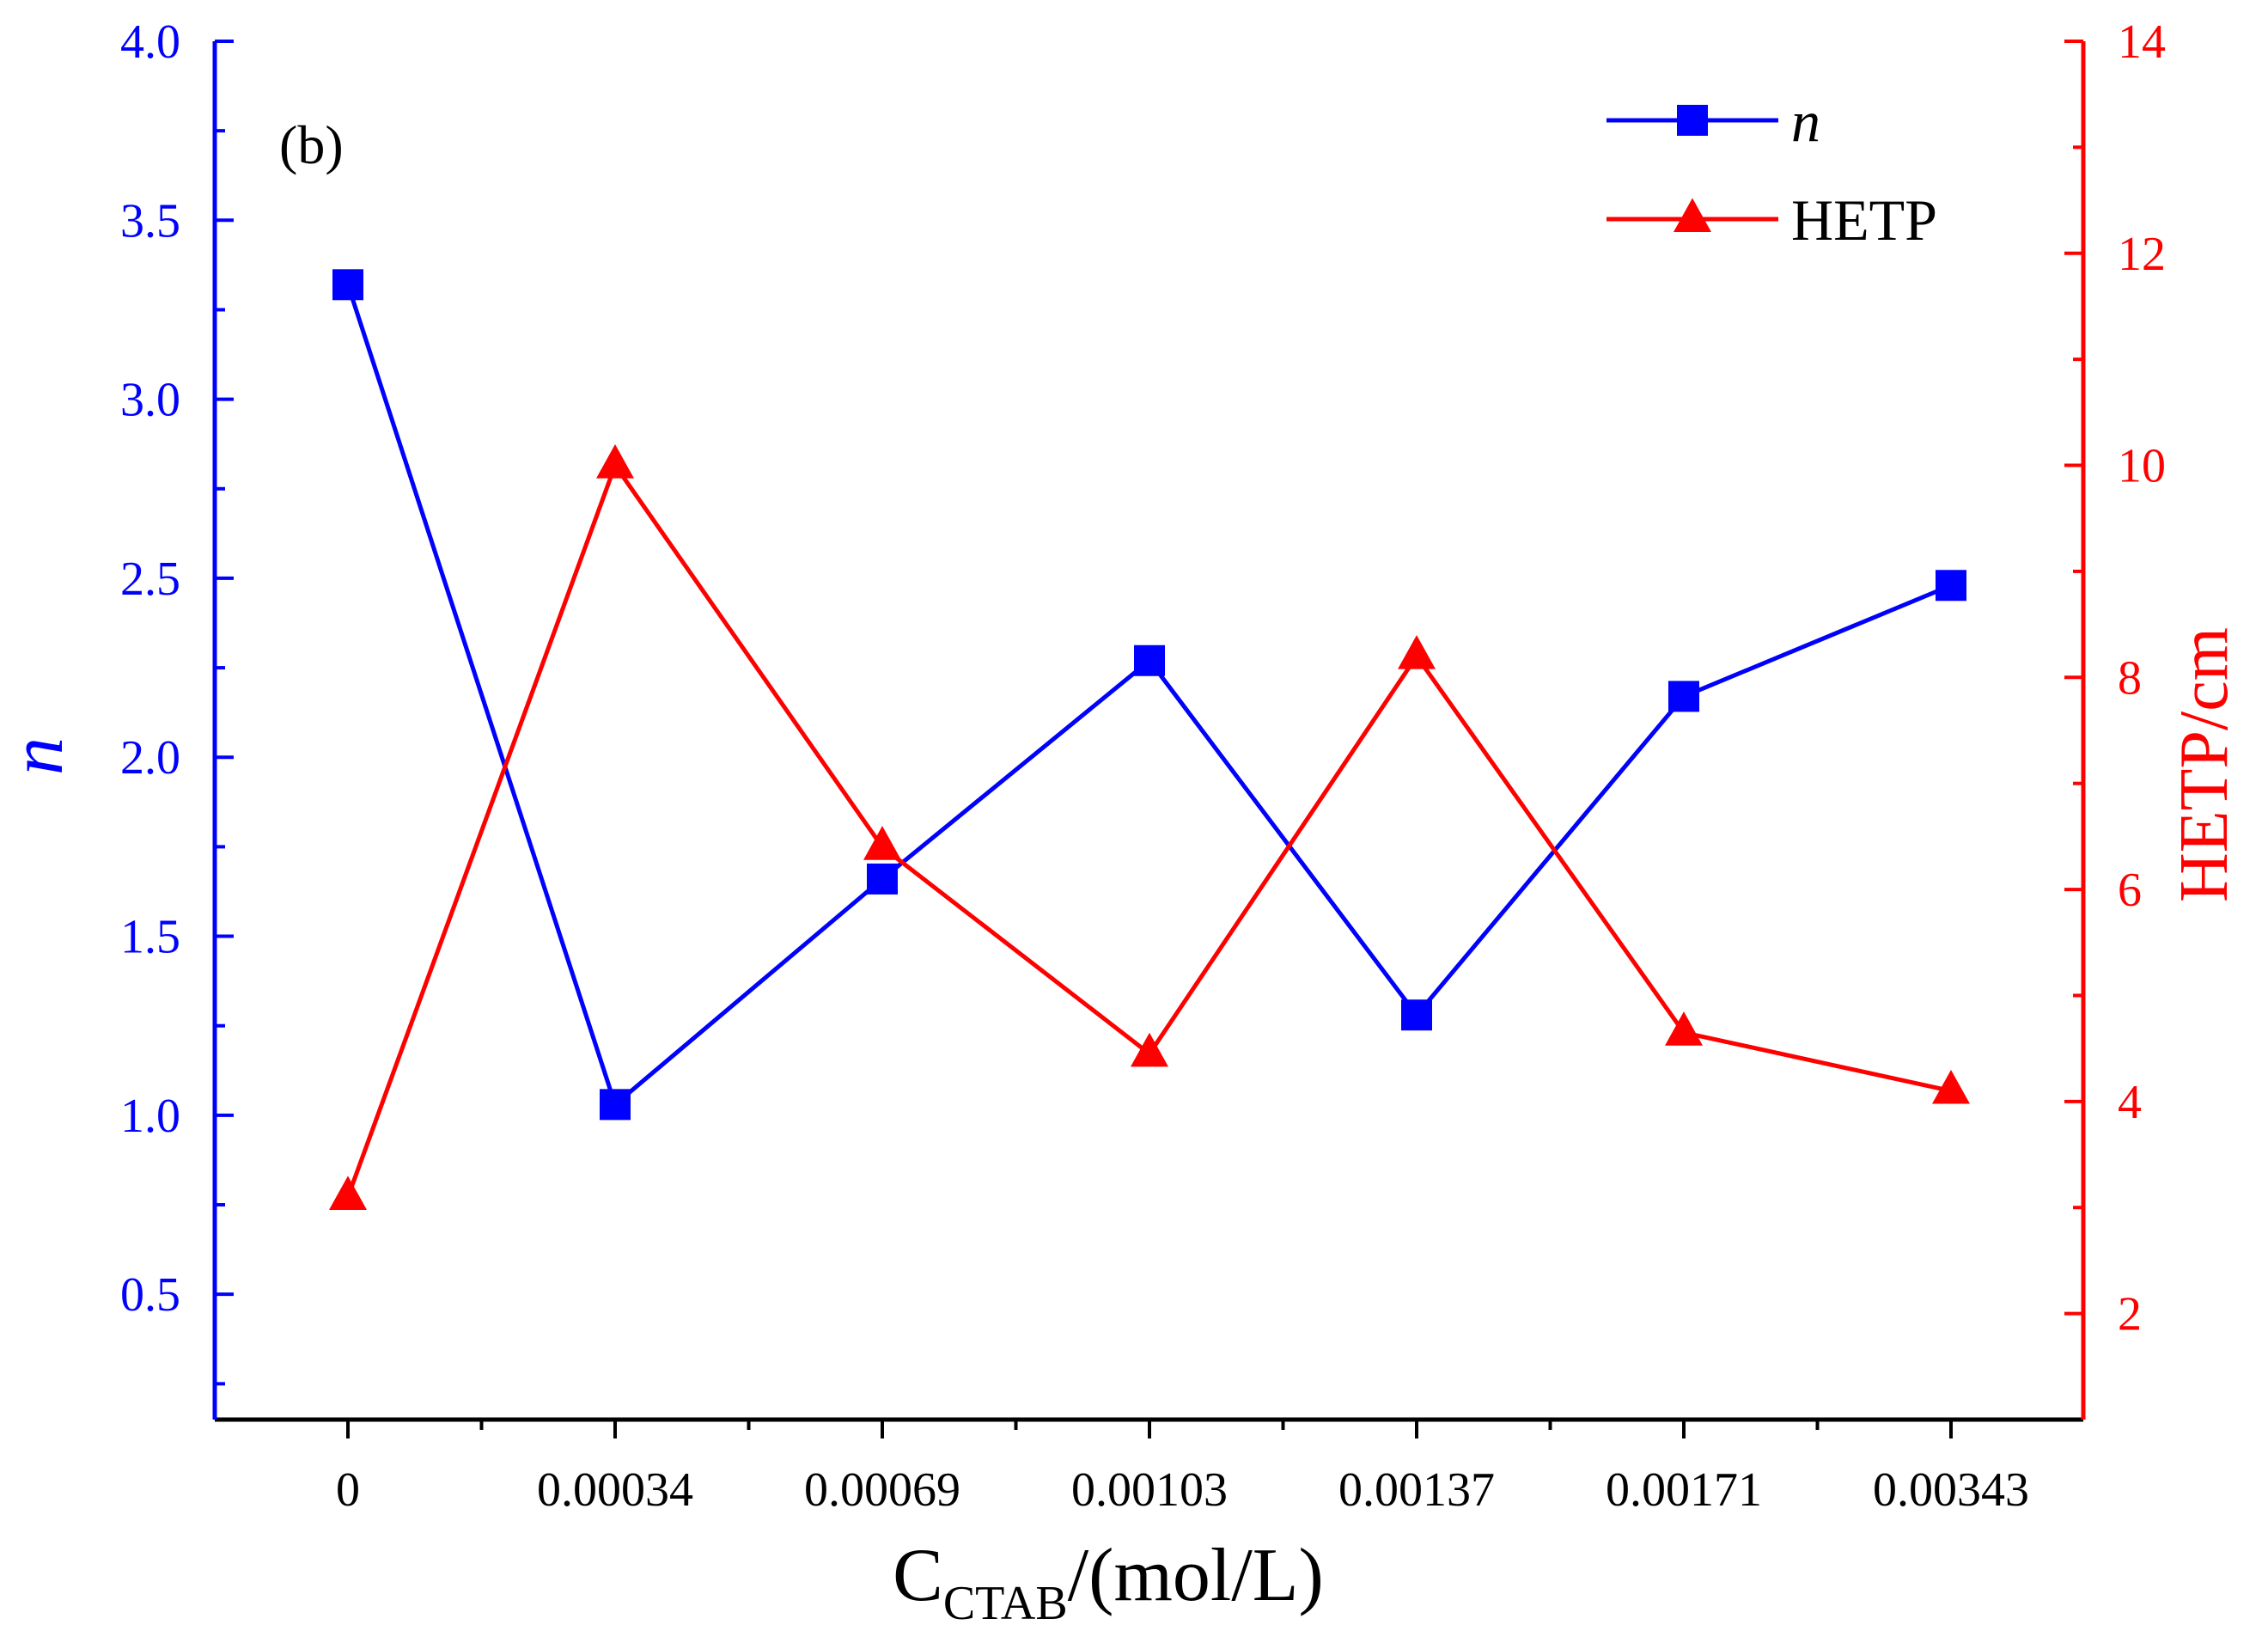 This screenshot has height=1643, width=2268. What do you see at coordinates (882, 1490) in the screenshot?
I see `x-tick-label: 0.00069` at bounding box center [882, 1490].